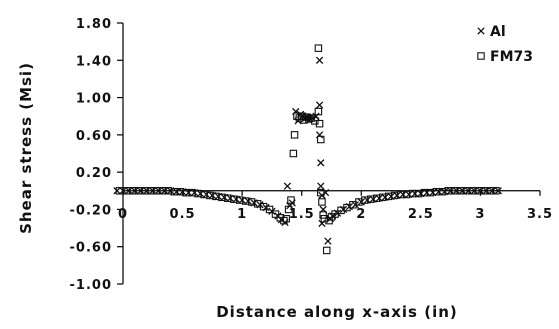 The width and height of the screenshot is (559, 329). Describe the element at coordinates (94, 99) in the screenshot. I see `y-tick-label: 1.00` at that location.